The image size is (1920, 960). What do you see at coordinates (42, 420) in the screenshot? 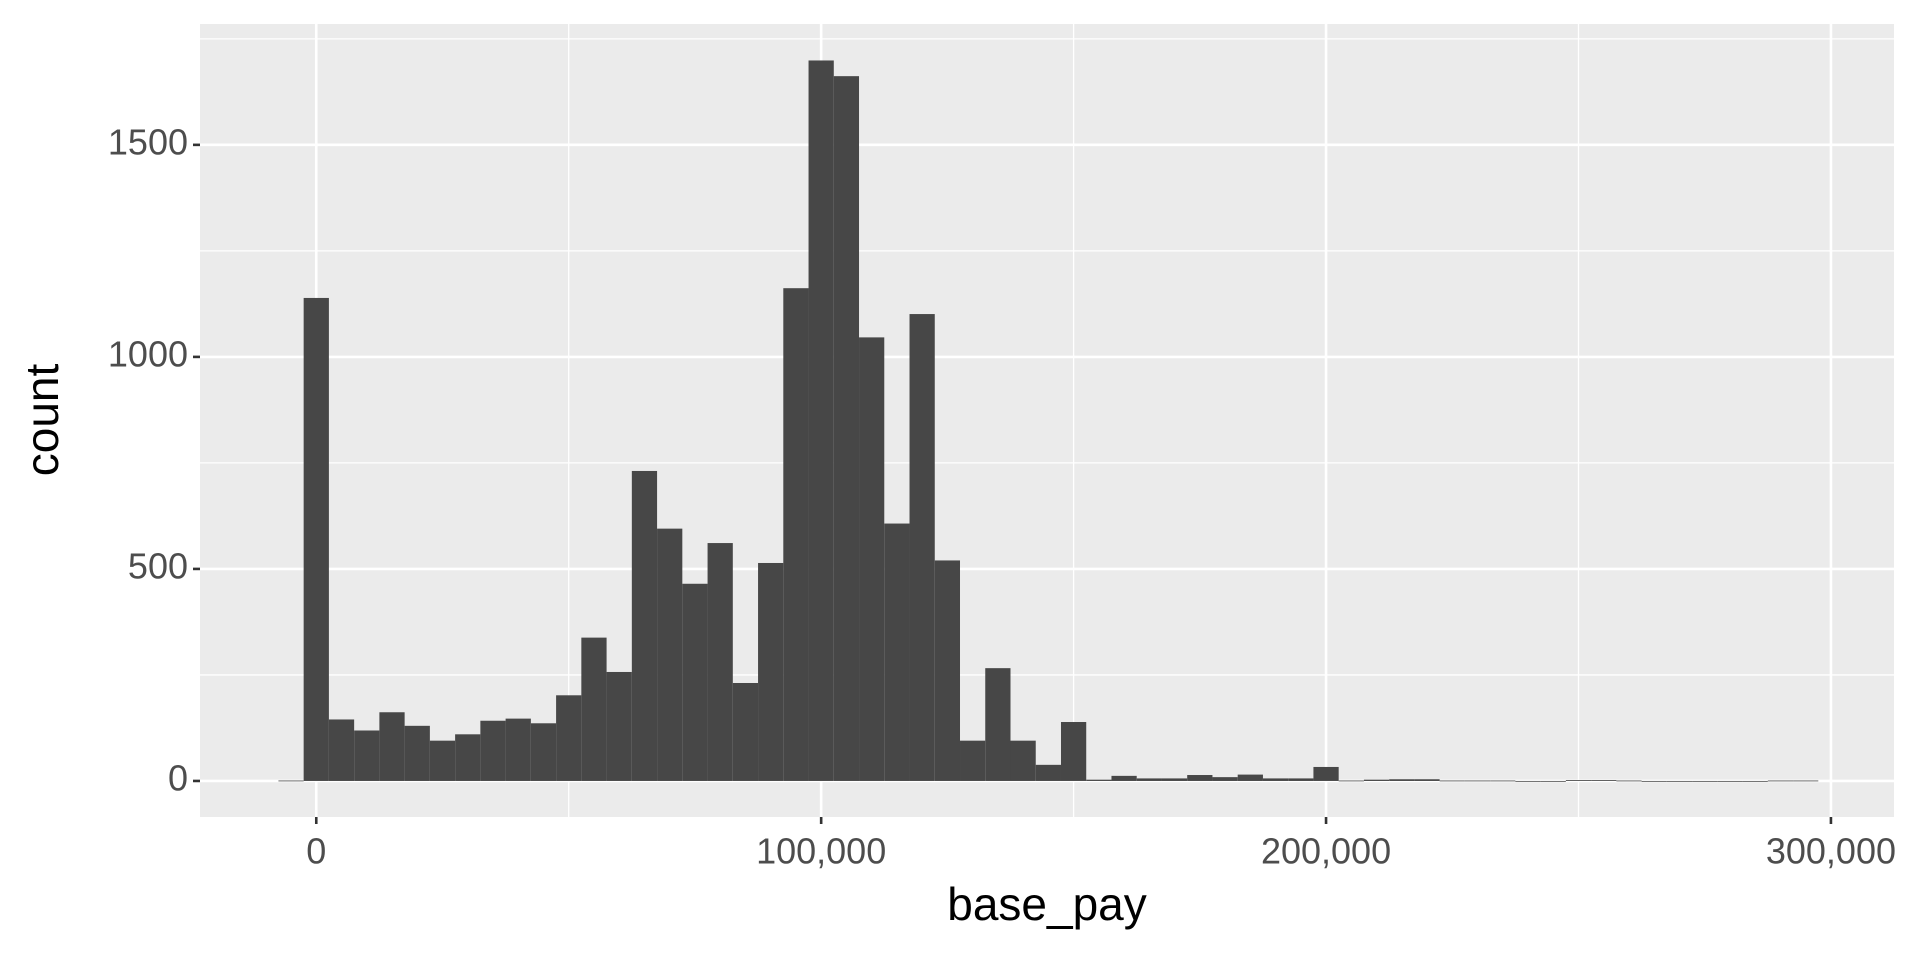
I see `y-axis-title: count` at bounding box center [42, 420].